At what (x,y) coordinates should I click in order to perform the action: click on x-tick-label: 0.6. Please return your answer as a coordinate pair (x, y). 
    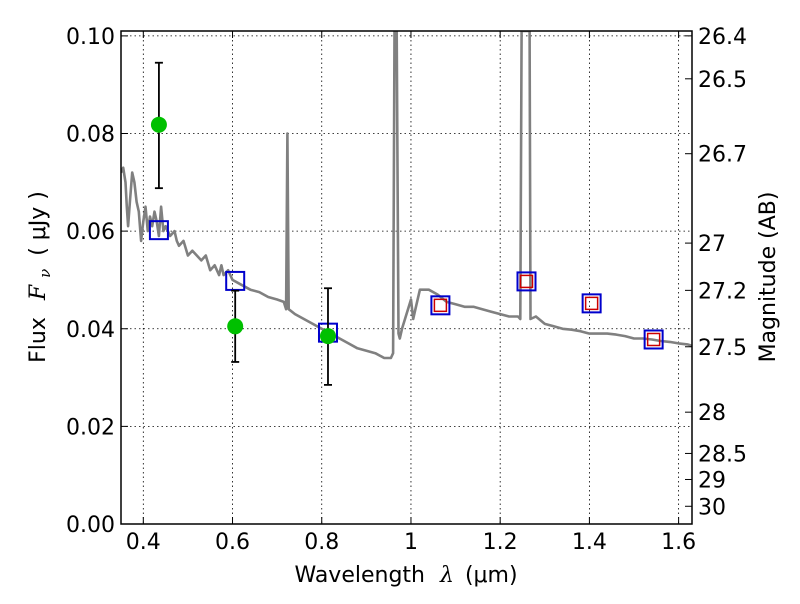
    Looking at the image, I should click on (232, 542).